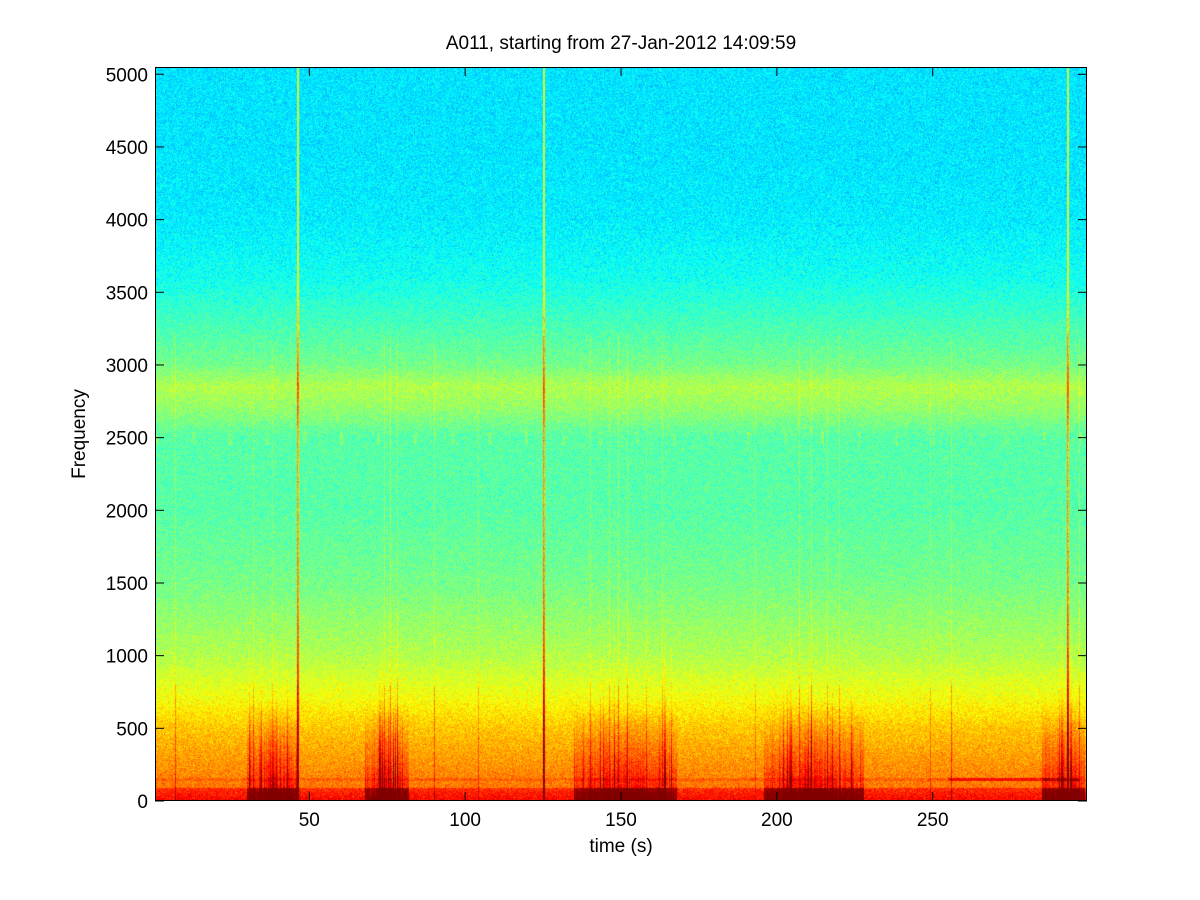 The height and width of the screenshot is (900, 1200). I want to click on chart-title: A011, starting from 27-Jan-2012 14:09:59, so click(621, 43).